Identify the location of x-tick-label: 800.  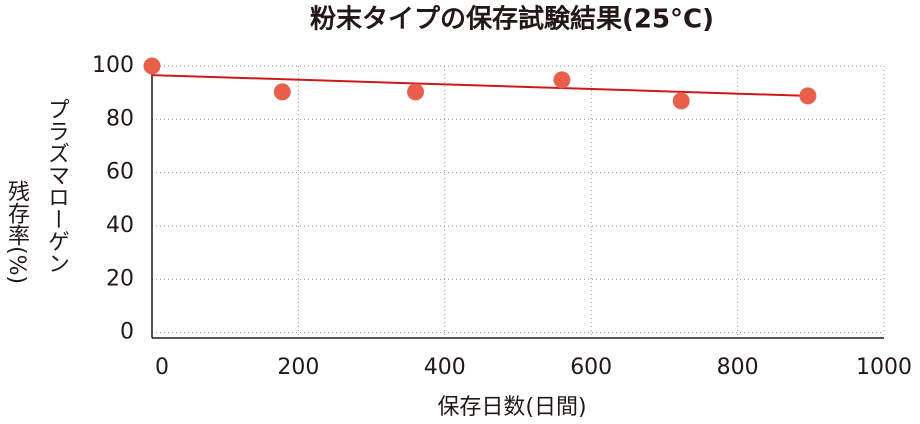
(738, 367).